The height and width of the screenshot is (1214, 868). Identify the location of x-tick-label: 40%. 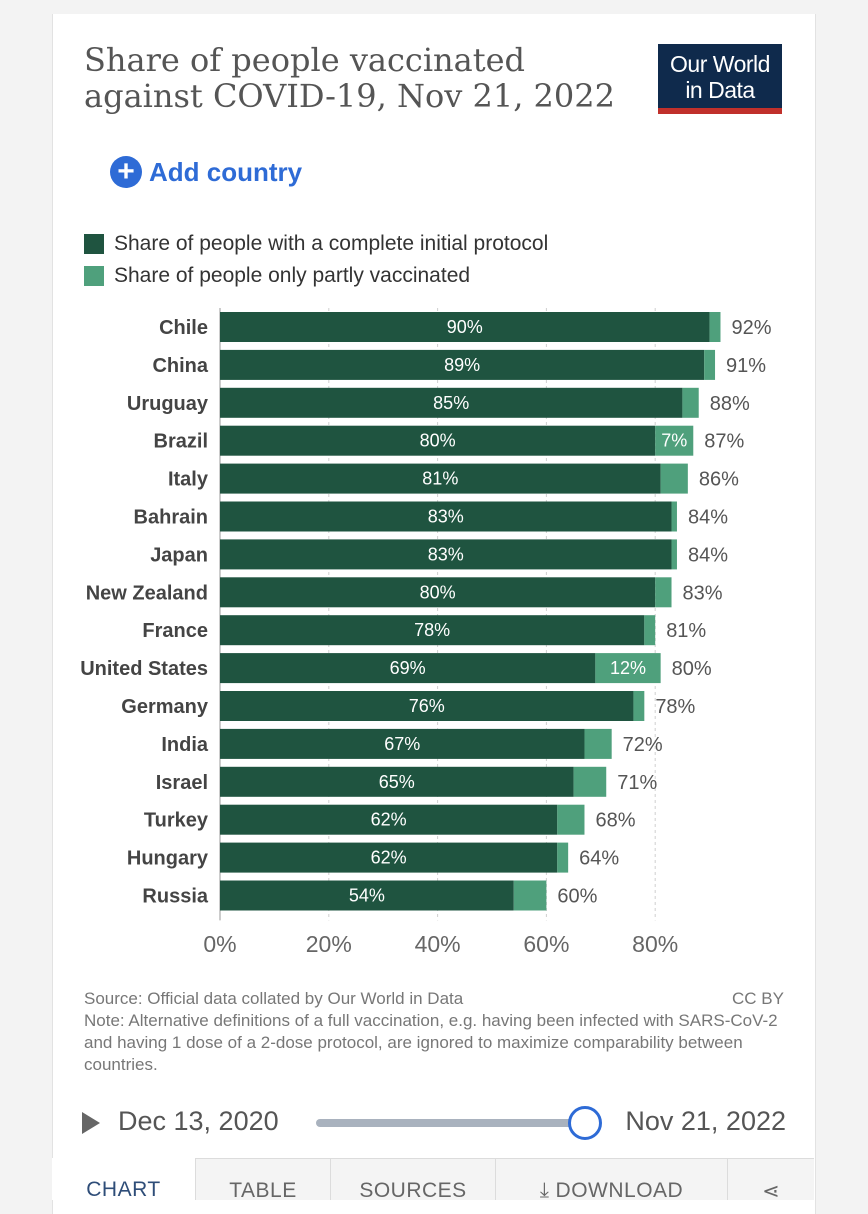
(438, 944).